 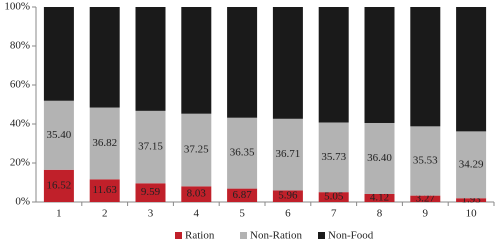 I want to click on y-tick-label: 100%, so click(x=17, y=7).